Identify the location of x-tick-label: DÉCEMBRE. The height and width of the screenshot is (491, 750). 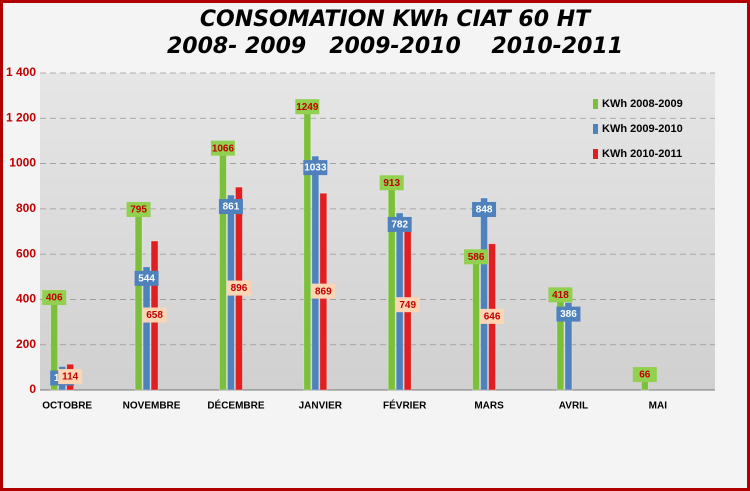
(236, 405).